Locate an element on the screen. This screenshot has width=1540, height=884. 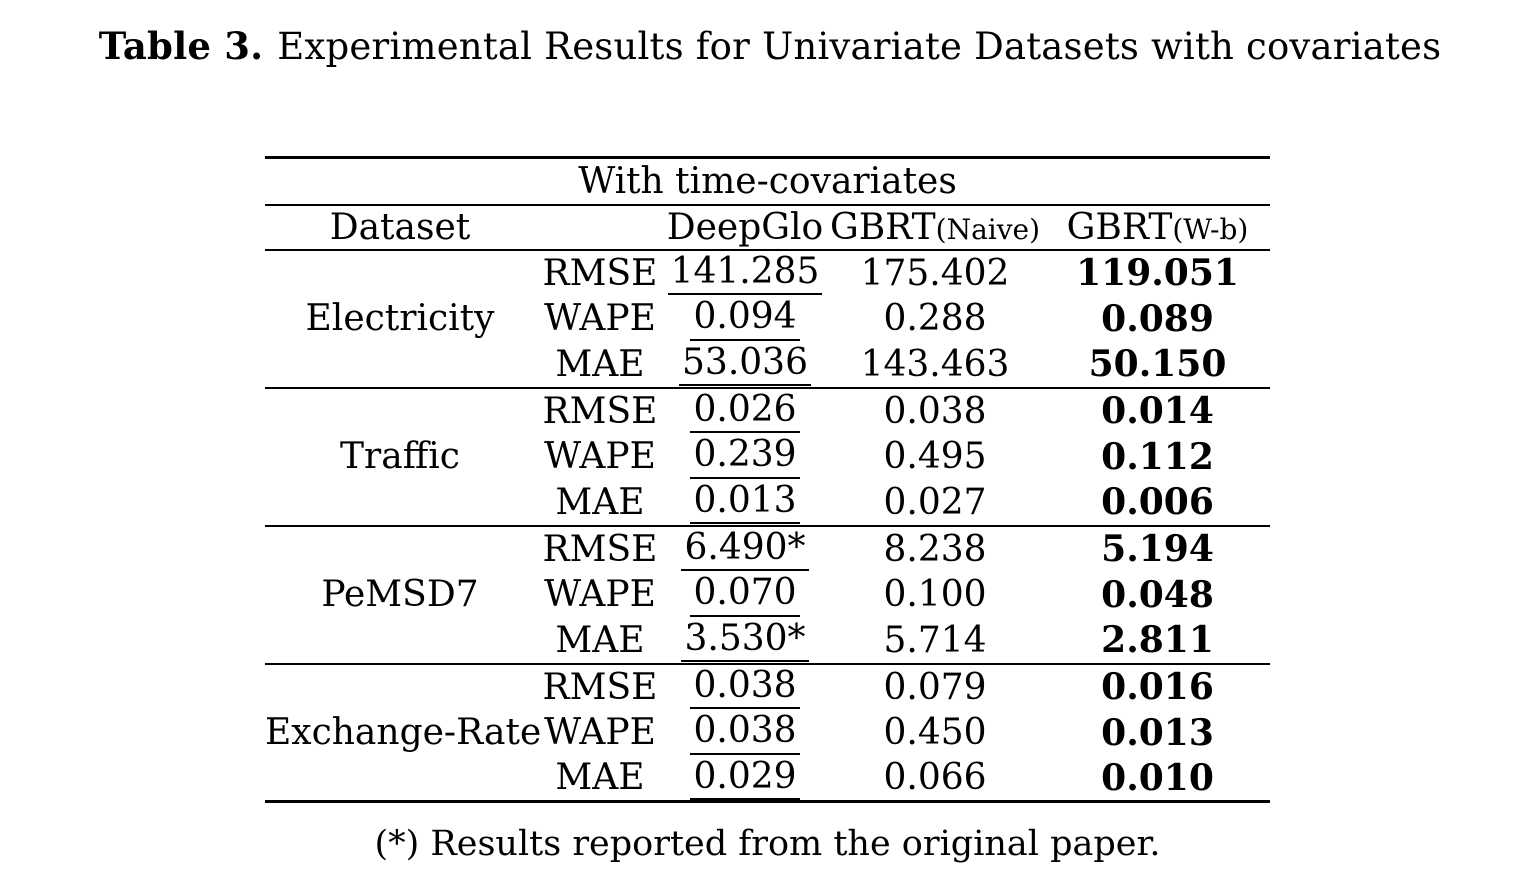
deepglo-value-cell: 0.094 is located at coordinates (745, 319).